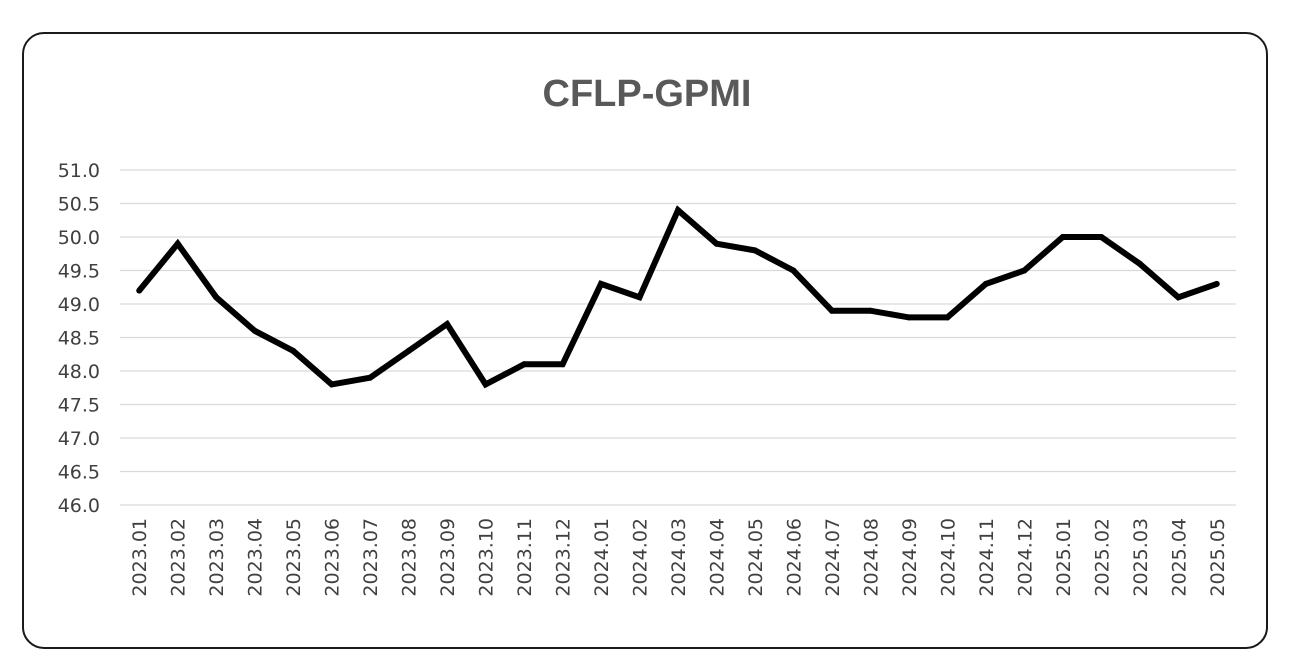 This screenshot has width=1294, height=669. Describe the element at coordinates (1025, 557) in the screenshot. I see `x-tick-label: 2024.12` at that location.